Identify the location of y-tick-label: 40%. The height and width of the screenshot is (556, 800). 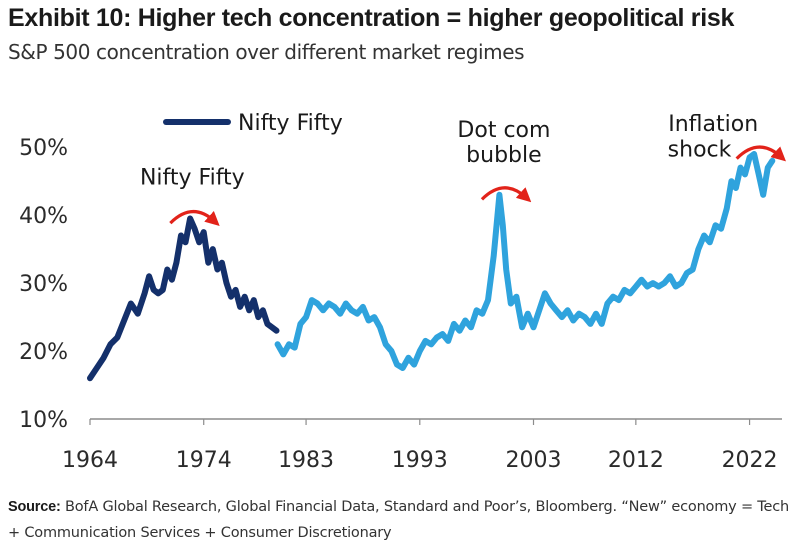
(43, 216).